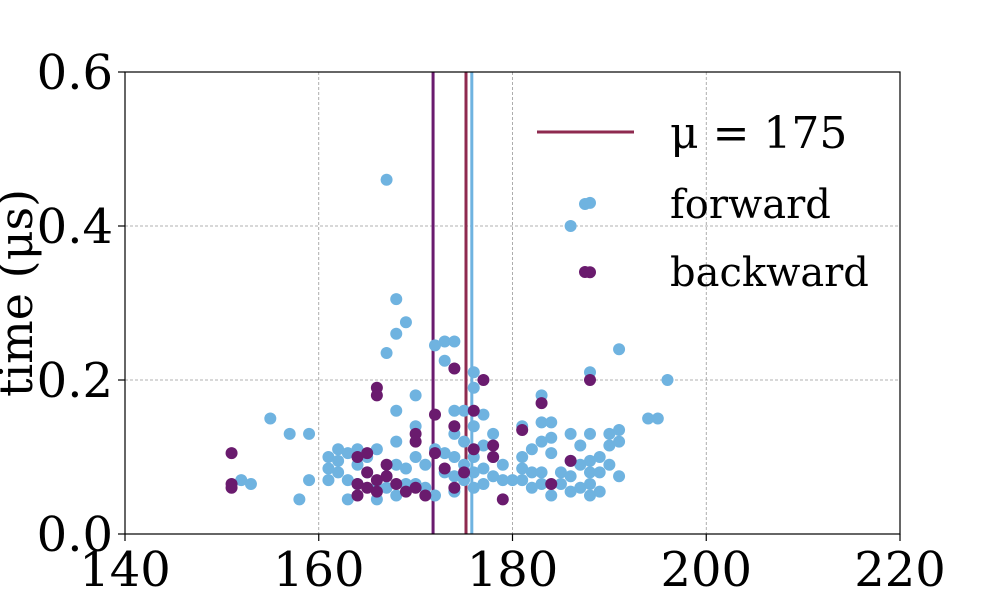 The image size is (1000, 600). I want to click on legend-label-mean: μ = 175, so click(758, 133).